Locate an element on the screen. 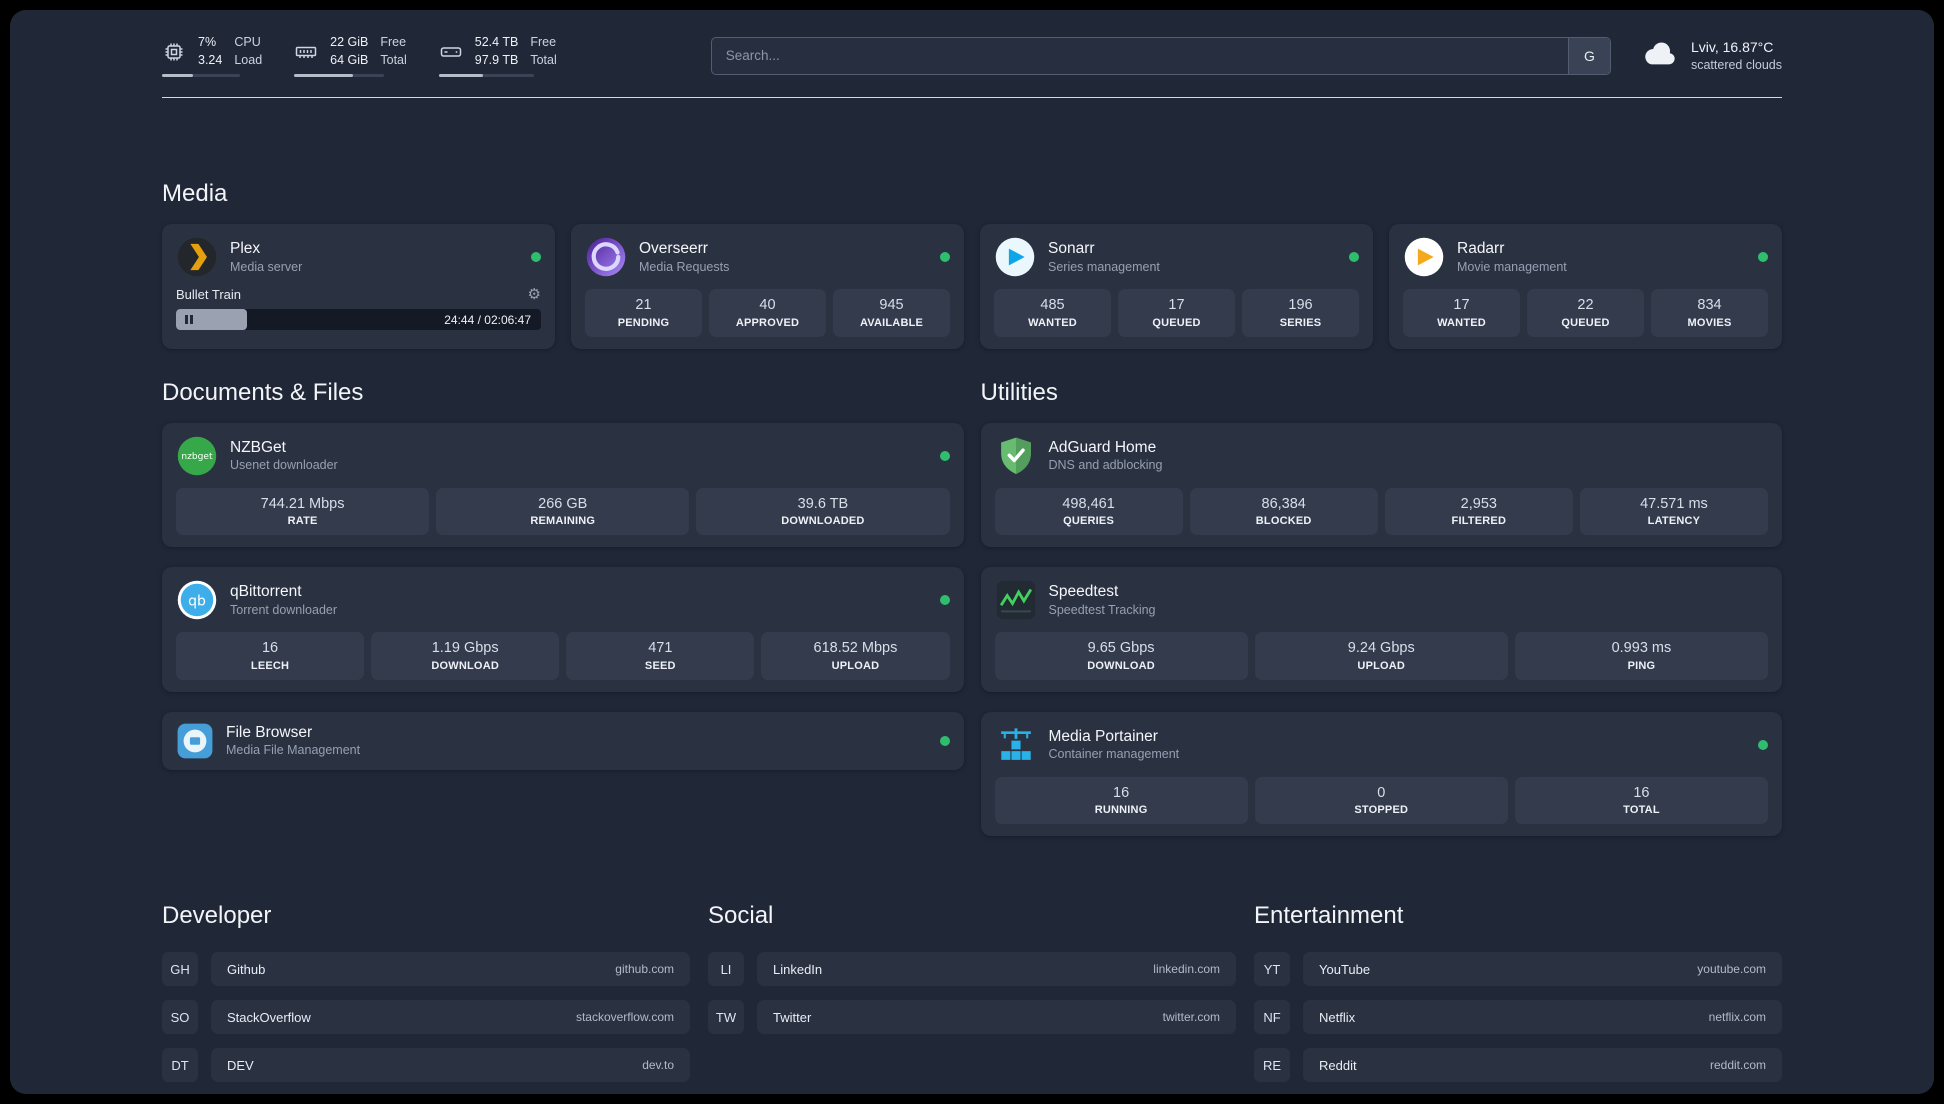 The height and width of the screenshot is (1104, 1944). linkedin-link: LinkedIn linkedin.com is located at coordinates (996, 969).